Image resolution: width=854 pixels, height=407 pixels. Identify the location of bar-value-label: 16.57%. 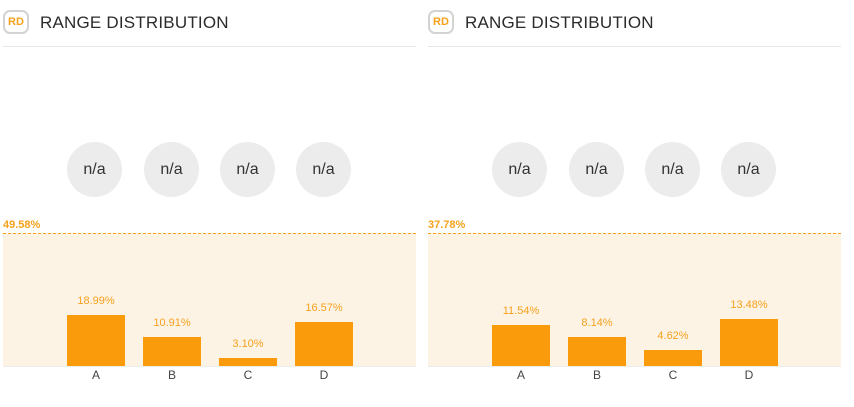
(324, 308).